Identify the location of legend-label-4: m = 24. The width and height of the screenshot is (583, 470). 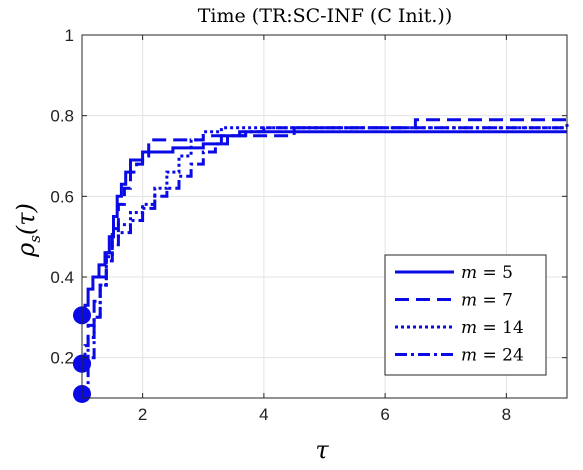
(492, 356).